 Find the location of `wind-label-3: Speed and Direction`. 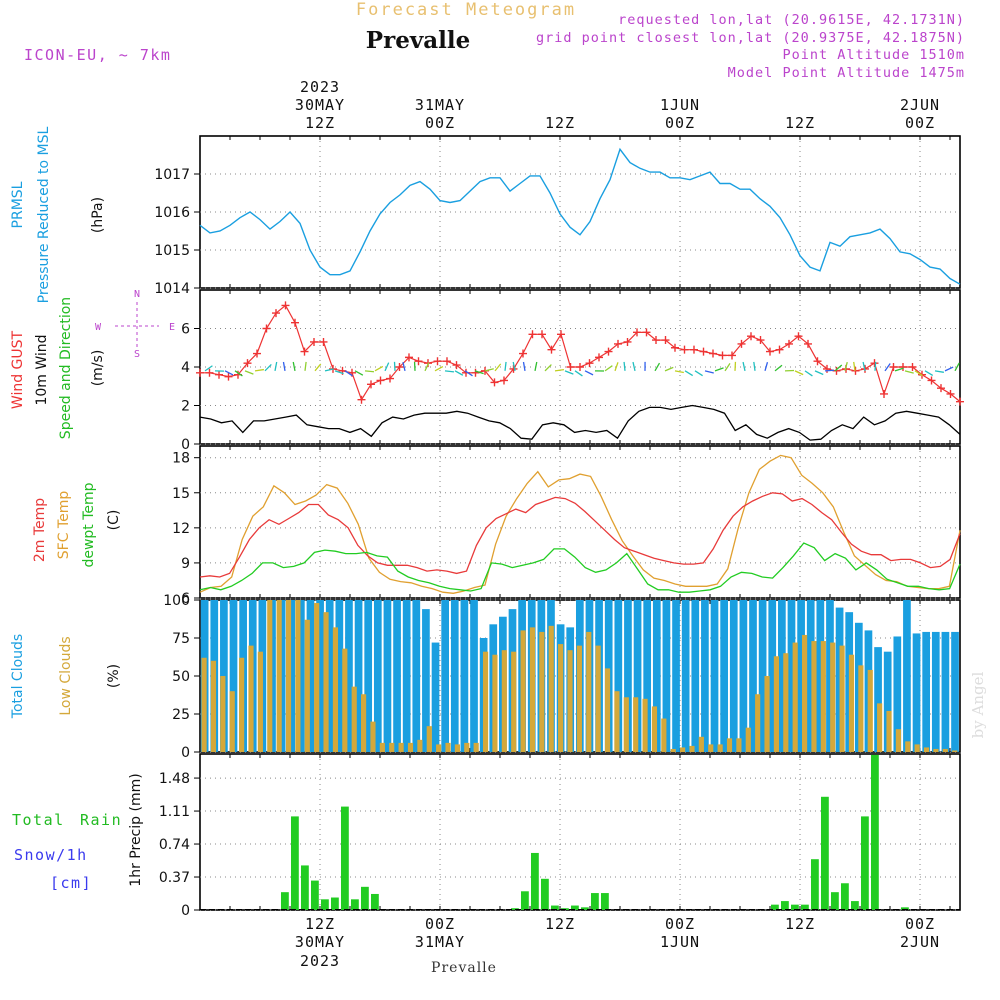

wind-label-3: Speed and Direction is located at coordinates (66, 368).